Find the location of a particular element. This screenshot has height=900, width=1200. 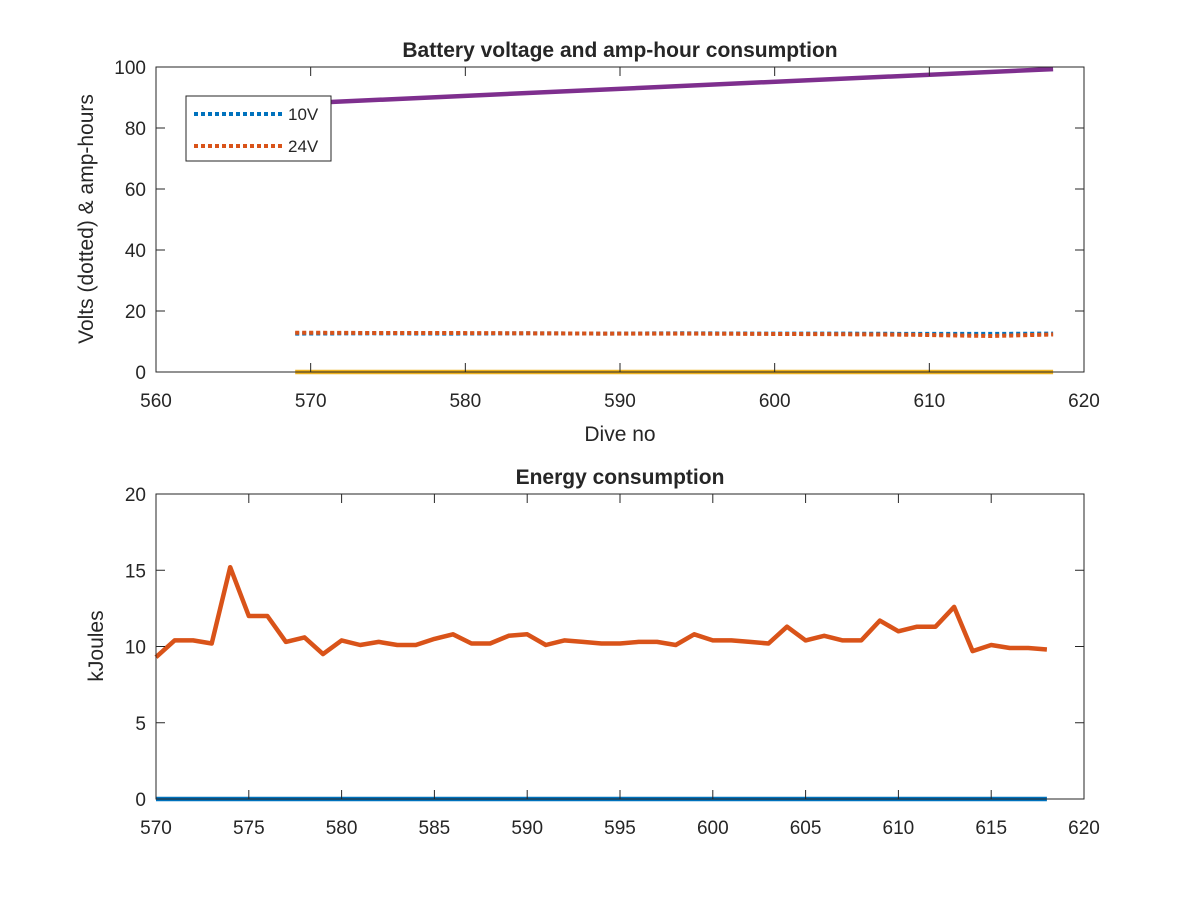

energy-x-tick-label: 590 is located at coordinates (527, 828).